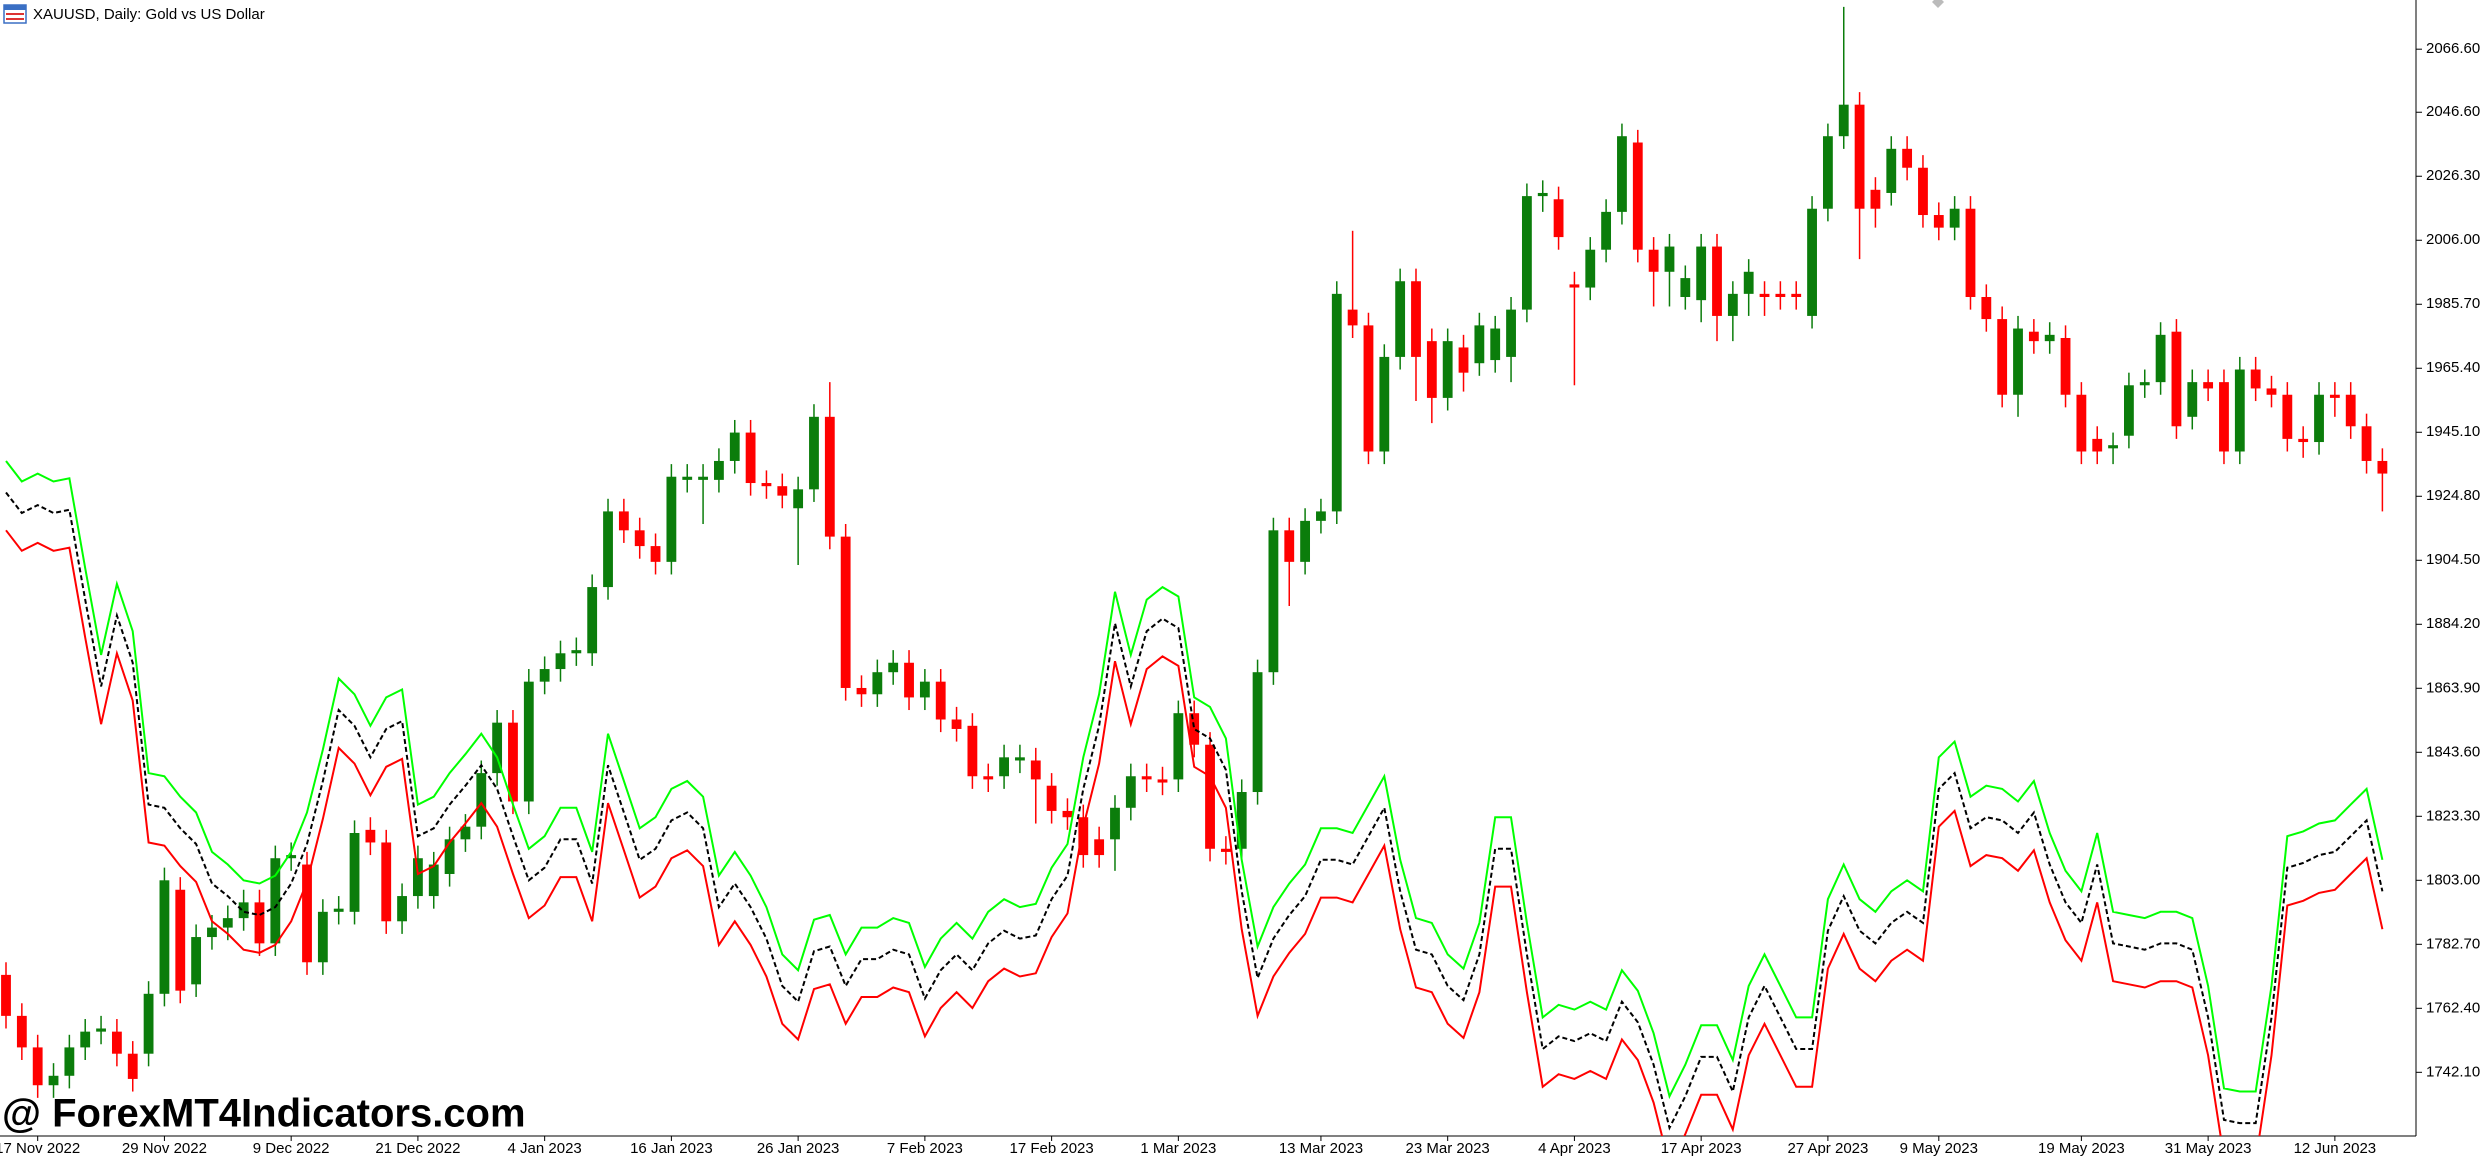 The image size is (2484, 1157). Describe the element at coordinates (1827, 1148) in the screenshot. I see `x-tick-label: 27 Apr 2023` at that location.